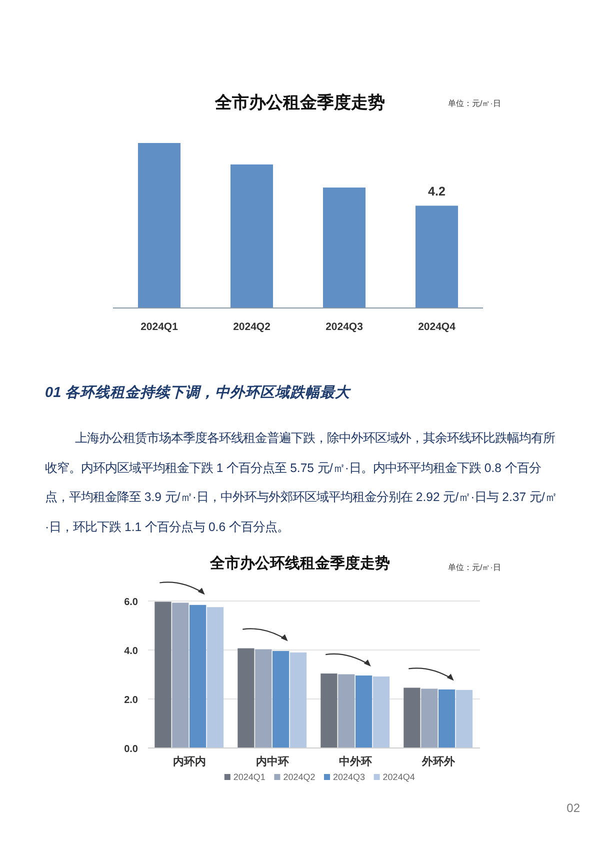  I want to click on text: 02, so click(573, 808).